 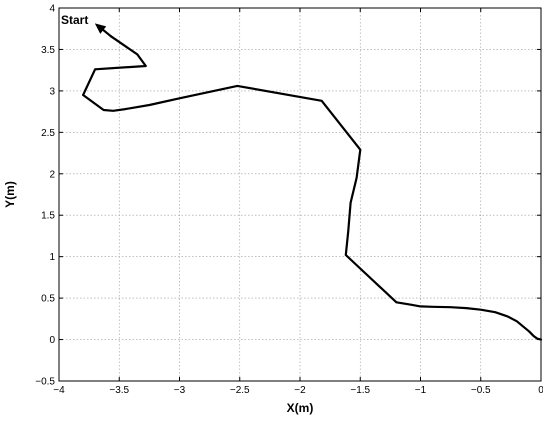 What do you see at coordinates (180, 390) in the screenshot?
I see `x-tick-label: −3` at bounding box center [180, 390].